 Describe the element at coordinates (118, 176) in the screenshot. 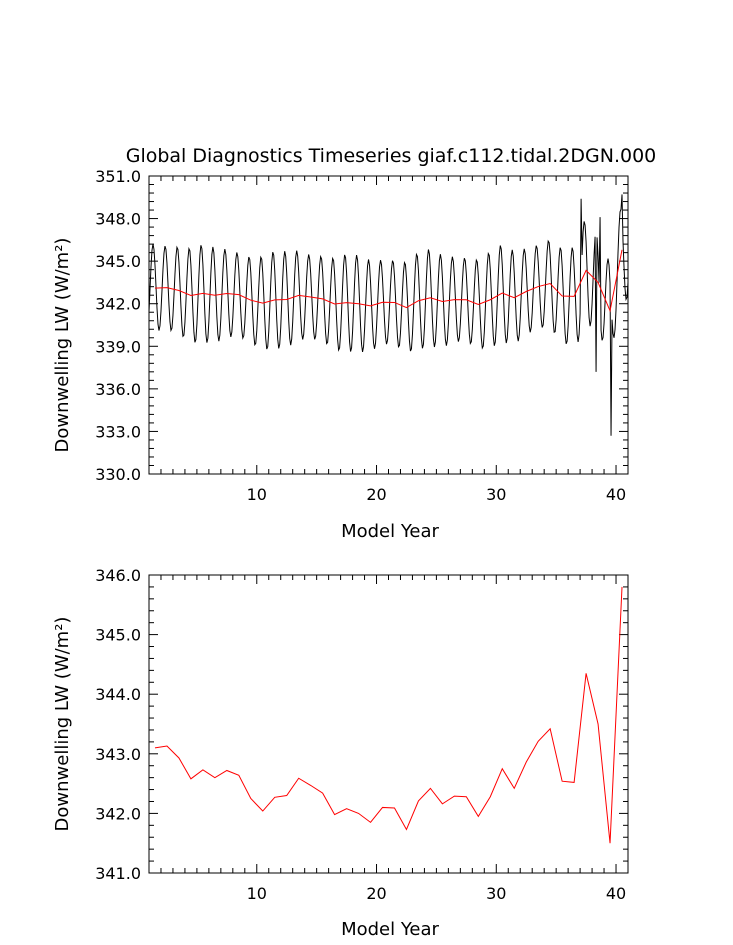

I see `top-y-tick-label: 351.0` at that location.